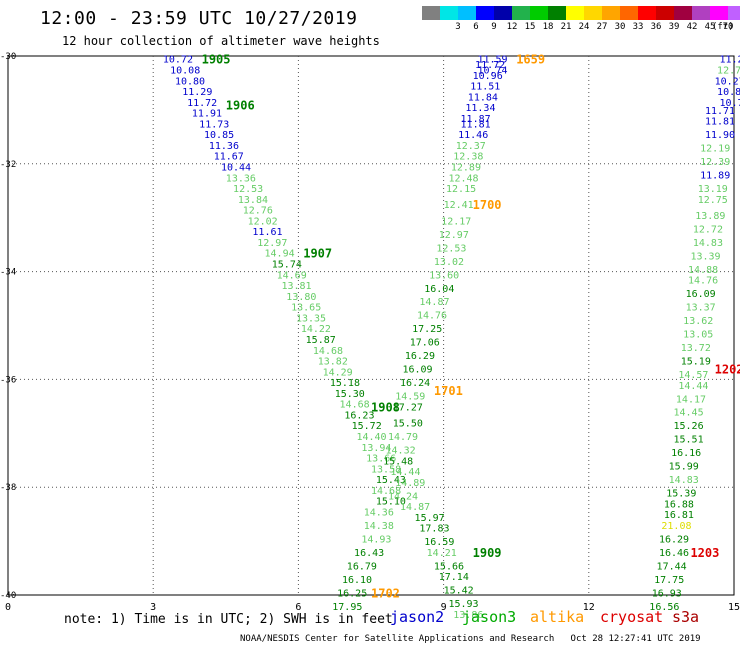  What do you see at coordinates (333, 362) in the screenshot?
I see `swh-value: 13.82` at bounding box center [333, 362].